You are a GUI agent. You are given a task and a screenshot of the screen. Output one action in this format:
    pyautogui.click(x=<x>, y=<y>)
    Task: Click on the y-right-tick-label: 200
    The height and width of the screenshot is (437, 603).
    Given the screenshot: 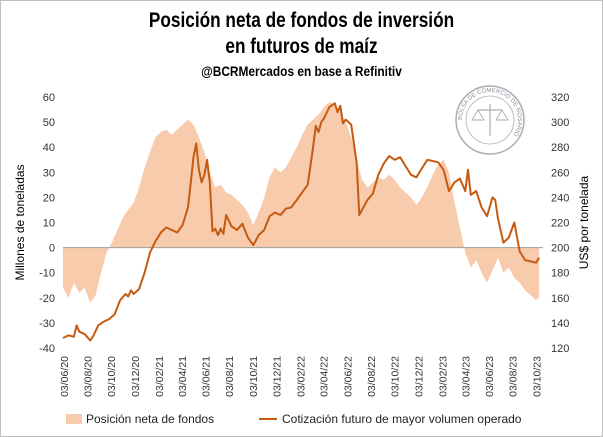 What is the action you would take?
    pyautogui.click(x=560, y=249)
    